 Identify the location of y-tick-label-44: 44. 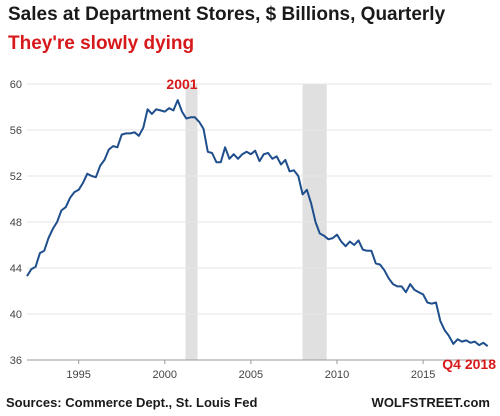
(16, 269).